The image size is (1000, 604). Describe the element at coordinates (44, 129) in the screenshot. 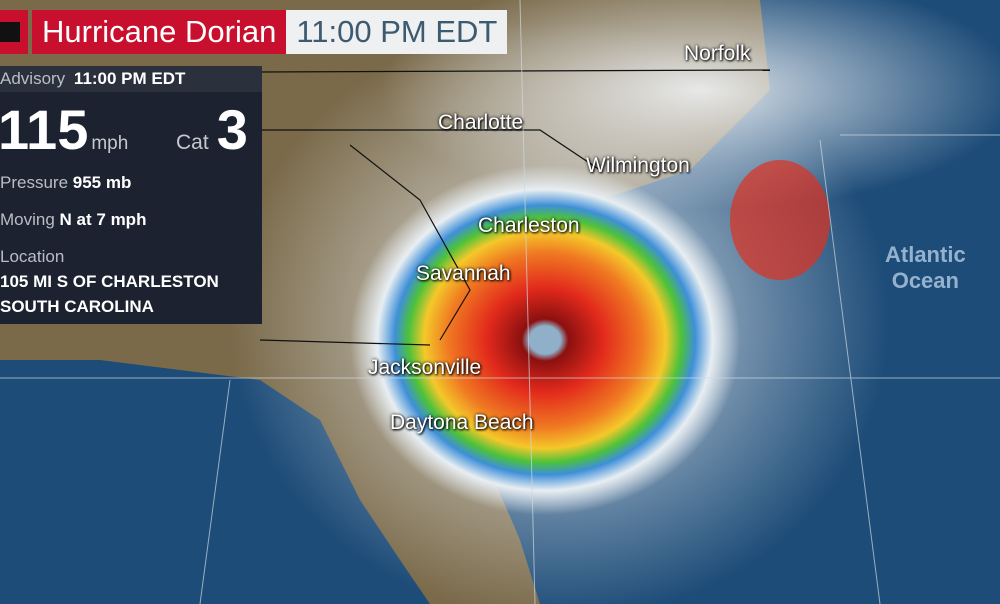

I see `wind-speed-value: 115` at that location.